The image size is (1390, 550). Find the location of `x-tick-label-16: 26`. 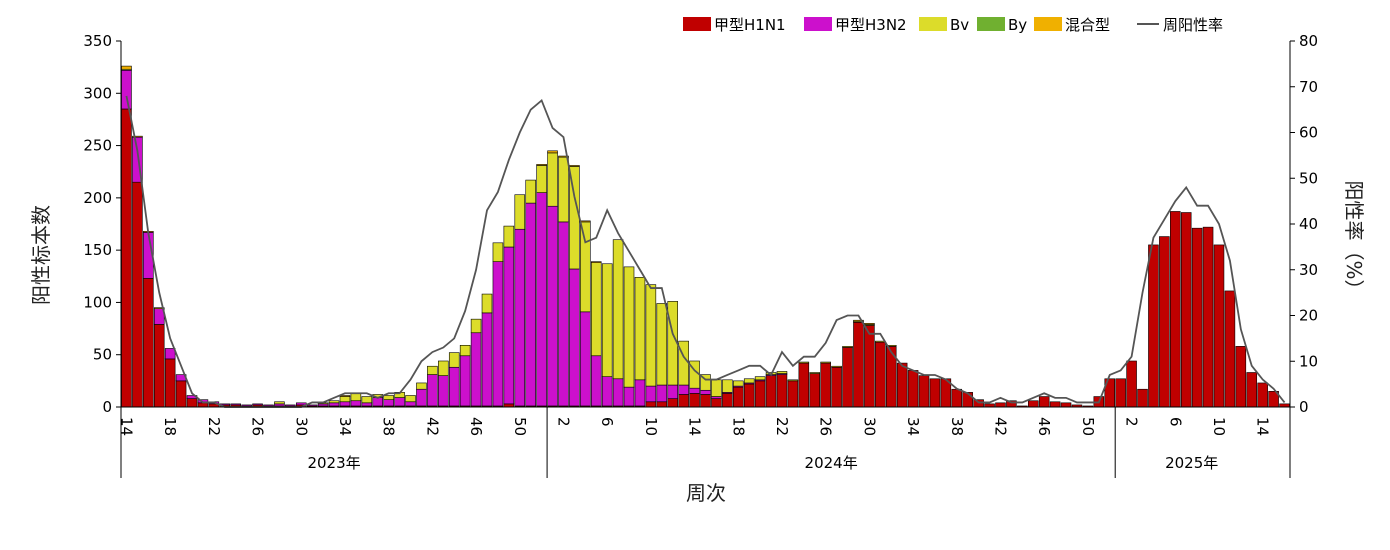

x-tick-label-16: 26 is located at coordinates (826, 426).